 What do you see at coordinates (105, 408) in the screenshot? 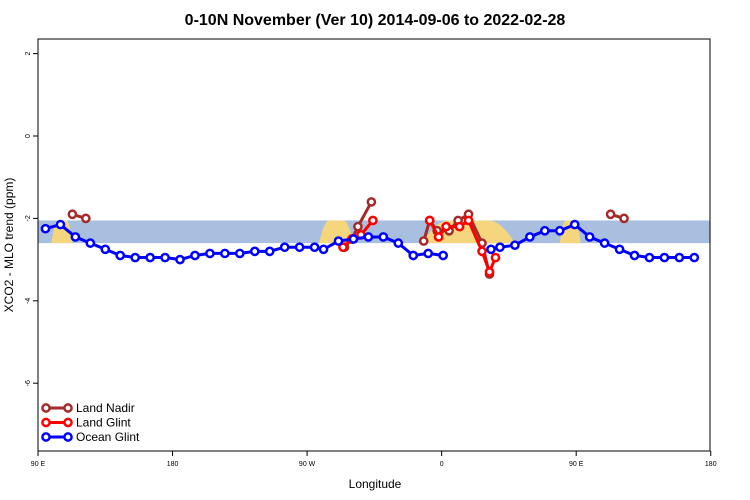
I see `legend-land-nadir-label: Land Nadir` at bounding box center [105, 408].